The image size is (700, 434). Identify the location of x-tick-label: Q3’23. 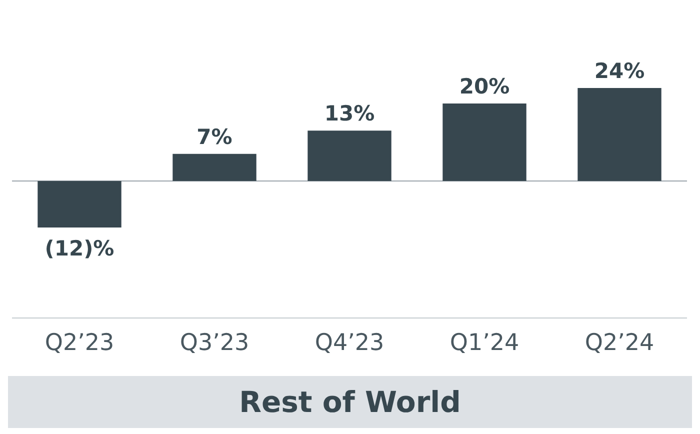
(215, 343).